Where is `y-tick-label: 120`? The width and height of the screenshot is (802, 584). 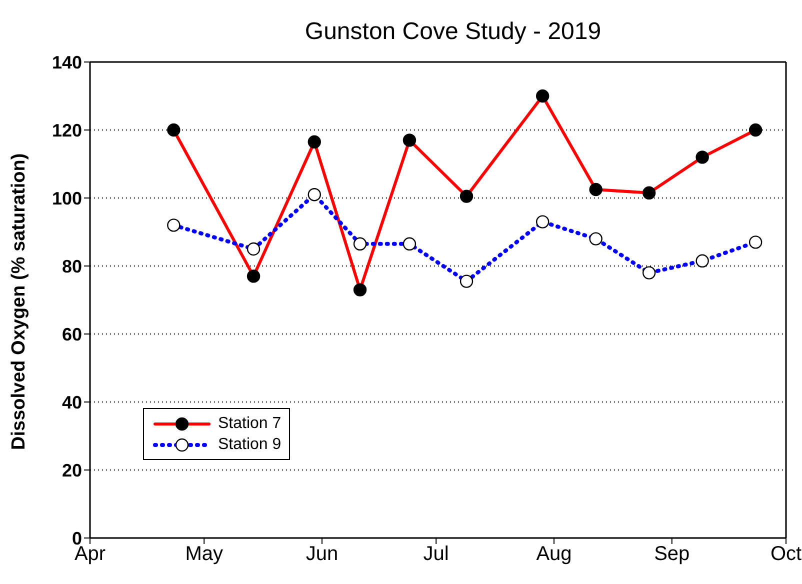 y-tick-label: 120 is located at coordinates (67, 130).